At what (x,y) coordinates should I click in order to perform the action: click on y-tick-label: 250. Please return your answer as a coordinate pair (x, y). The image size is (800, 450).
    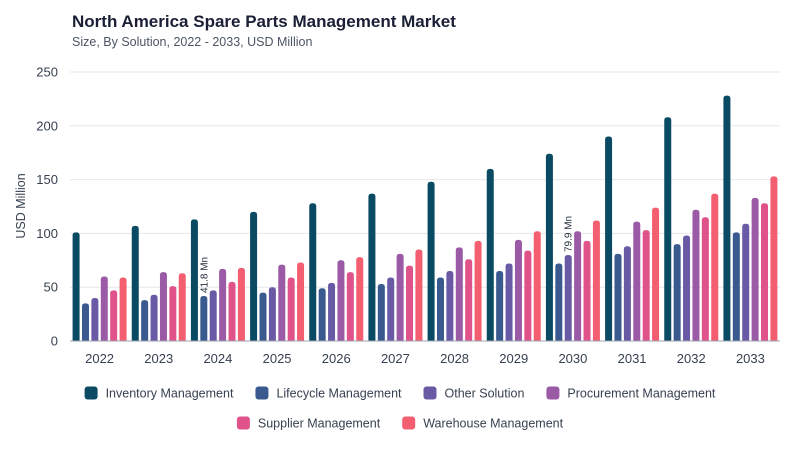
    Looking at the image, I should click on (47, 72).